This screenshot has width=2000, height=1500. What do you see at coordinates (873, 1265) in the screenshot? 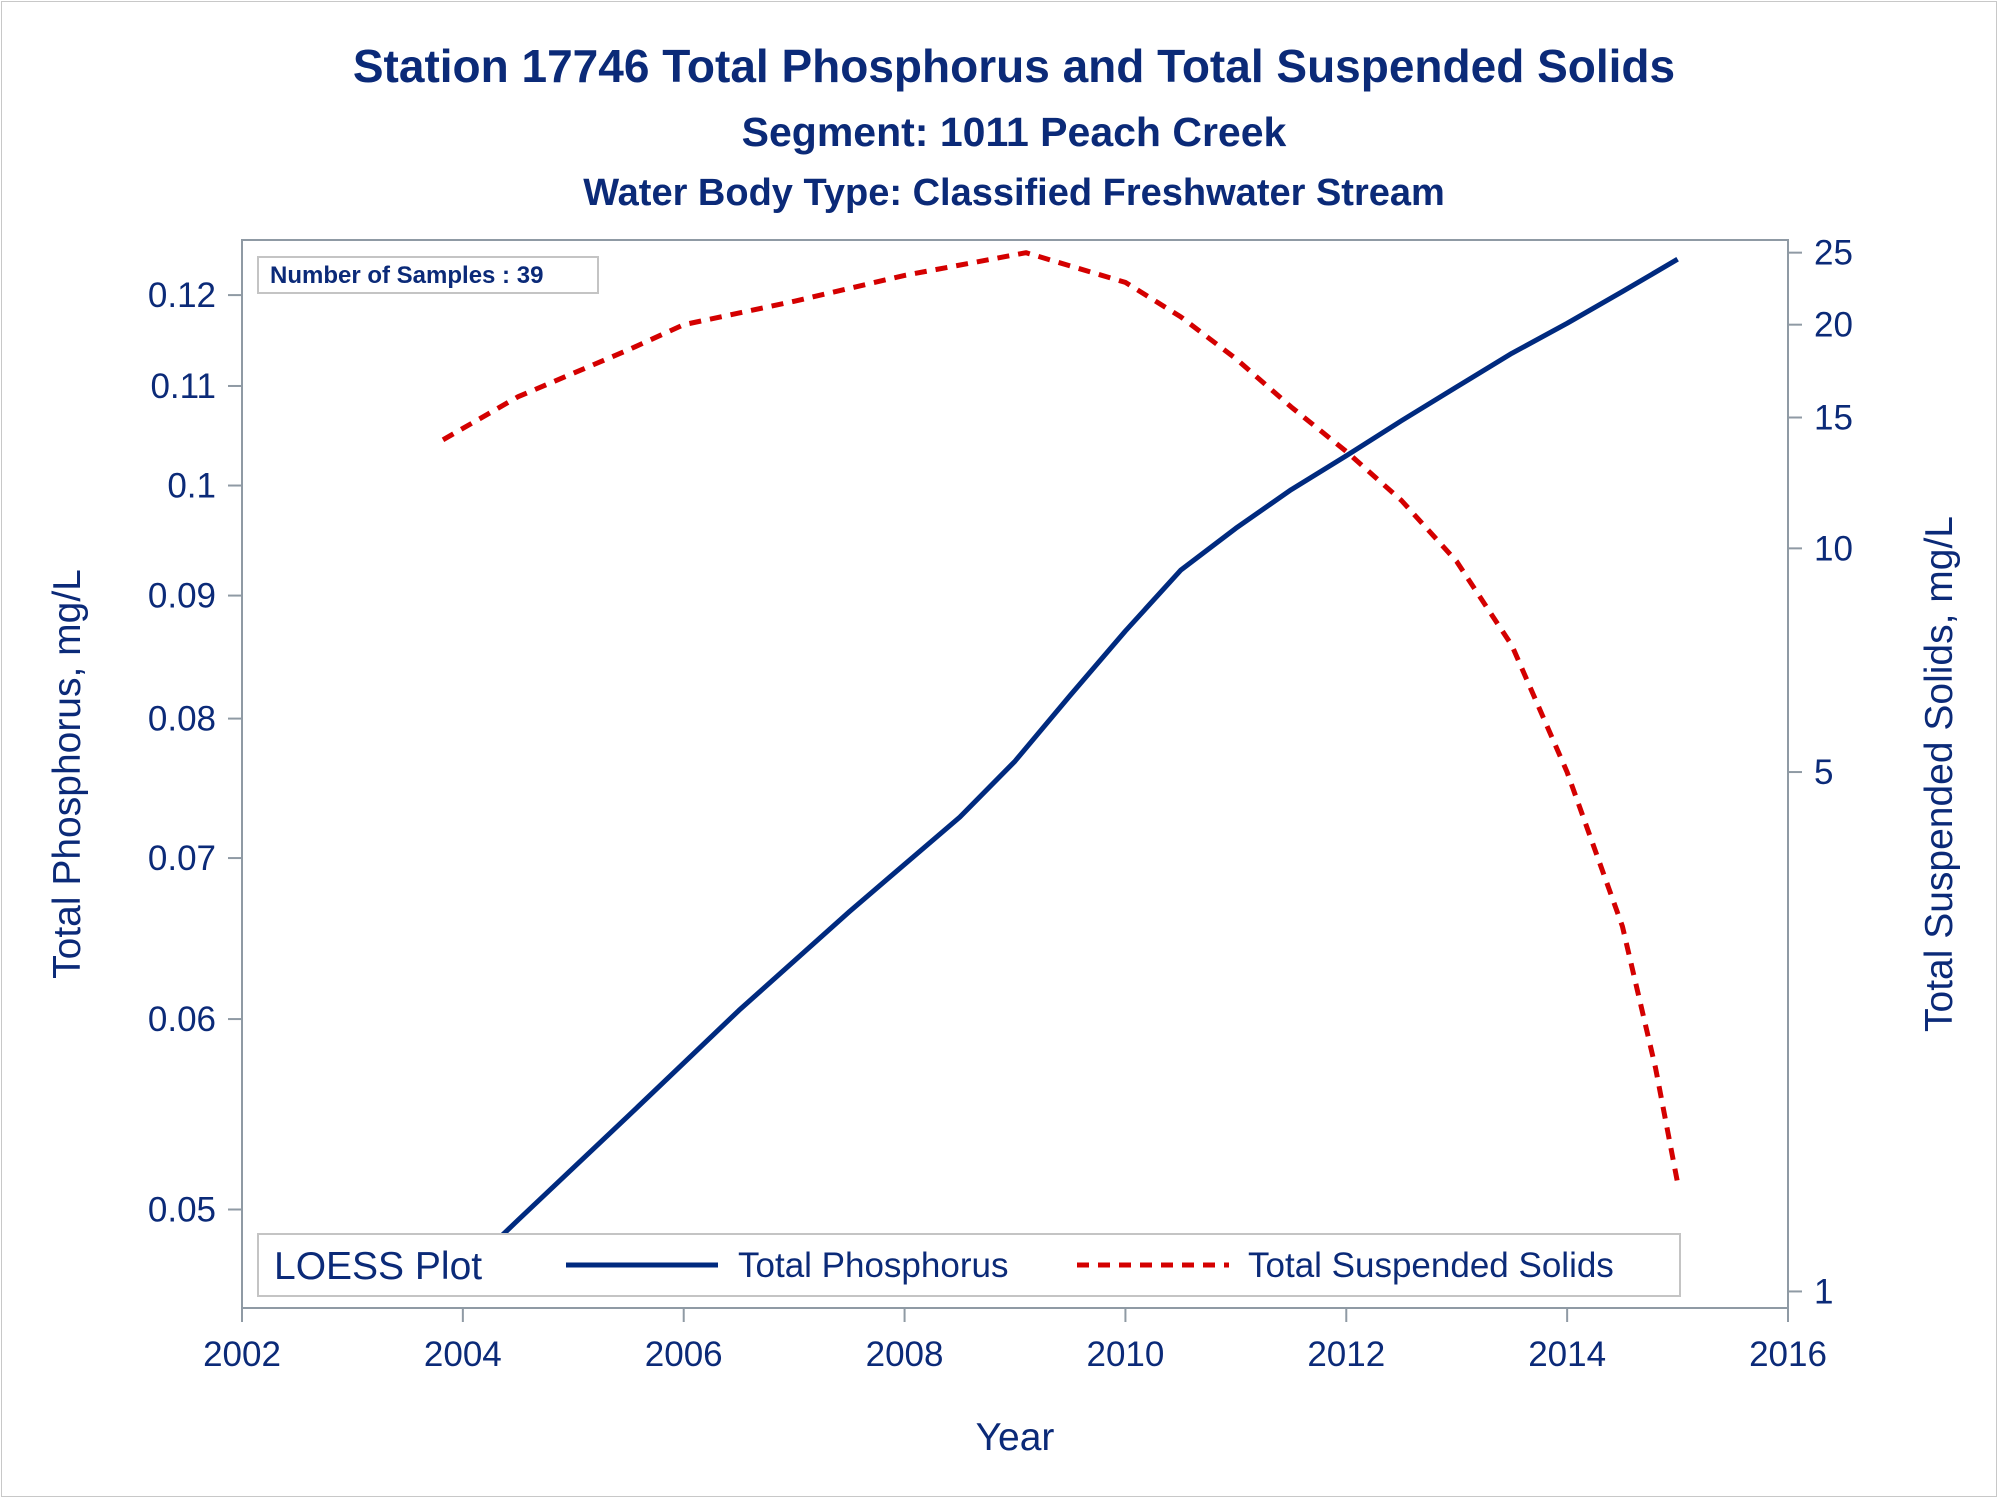
I see `legend-label-total-phosphorus: Total Phosphorus` at bounding box center [873, 1265].